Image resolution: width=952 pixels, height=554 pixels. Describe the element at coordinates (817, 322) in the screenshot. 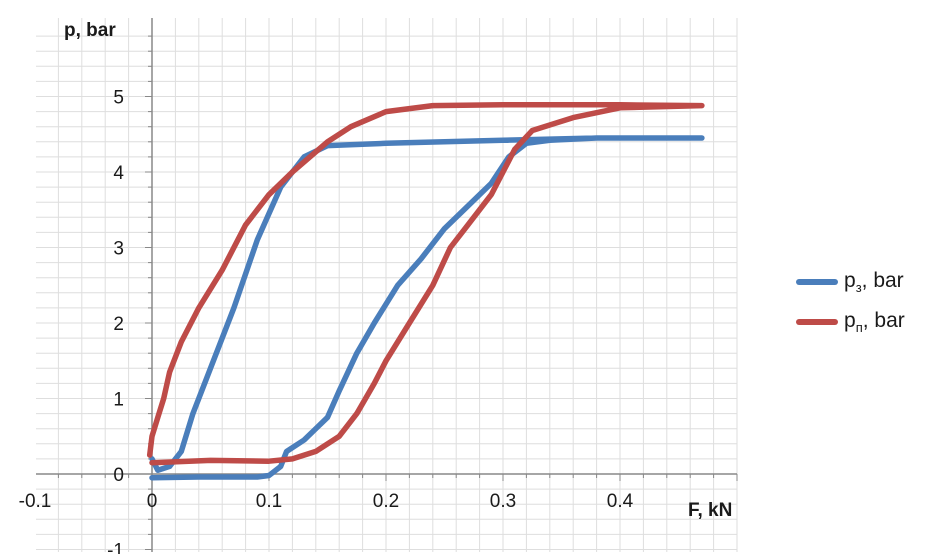

I see `legend-swatch-red` at that location.